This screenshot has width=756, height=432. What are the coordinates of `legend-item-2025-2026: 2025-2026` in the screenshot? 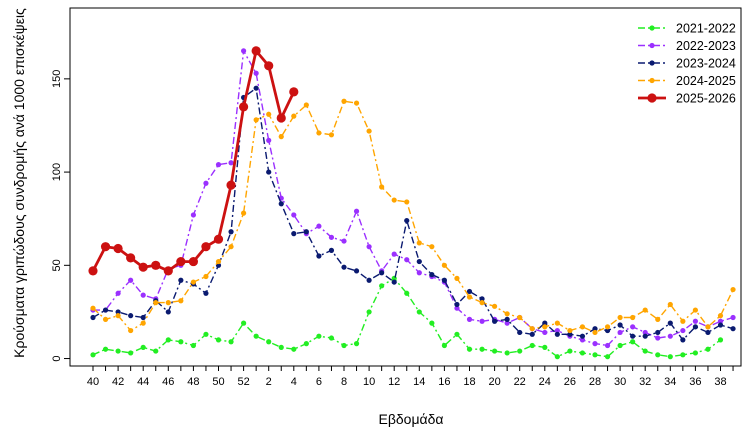 It's located at (687, 99).